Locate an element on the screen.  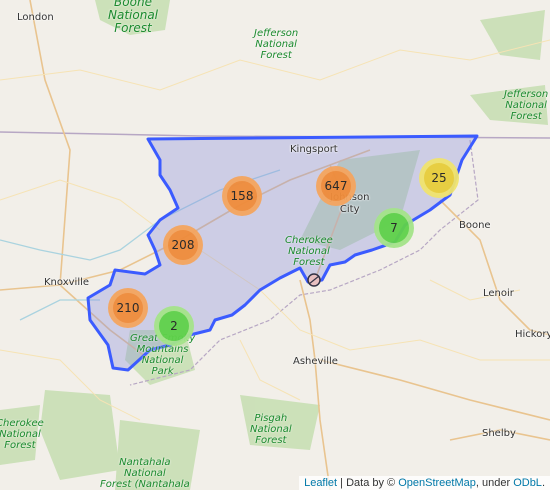
marker-cluster: 210 is located at coordinates (128, 308).